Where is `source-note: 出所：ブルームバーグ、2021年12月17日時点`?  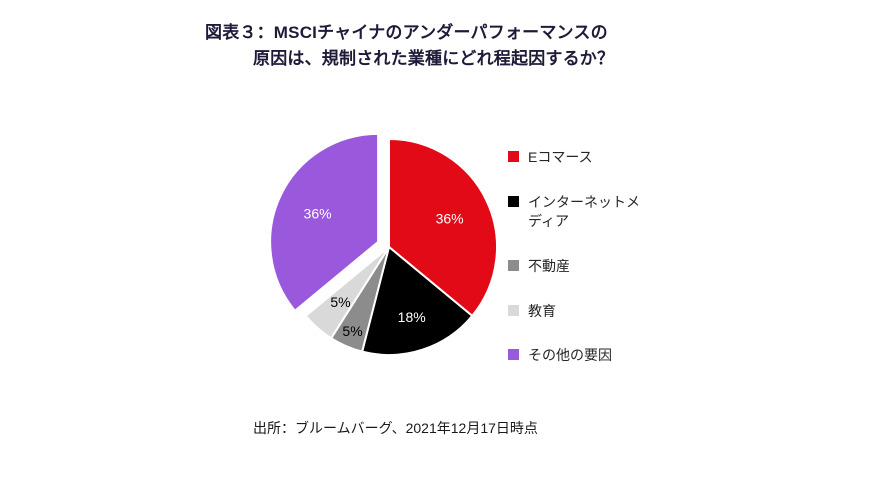 source-note: 出所：ブルームバーグ、2021年12月17日時点 is located at coordinates (395, 428).